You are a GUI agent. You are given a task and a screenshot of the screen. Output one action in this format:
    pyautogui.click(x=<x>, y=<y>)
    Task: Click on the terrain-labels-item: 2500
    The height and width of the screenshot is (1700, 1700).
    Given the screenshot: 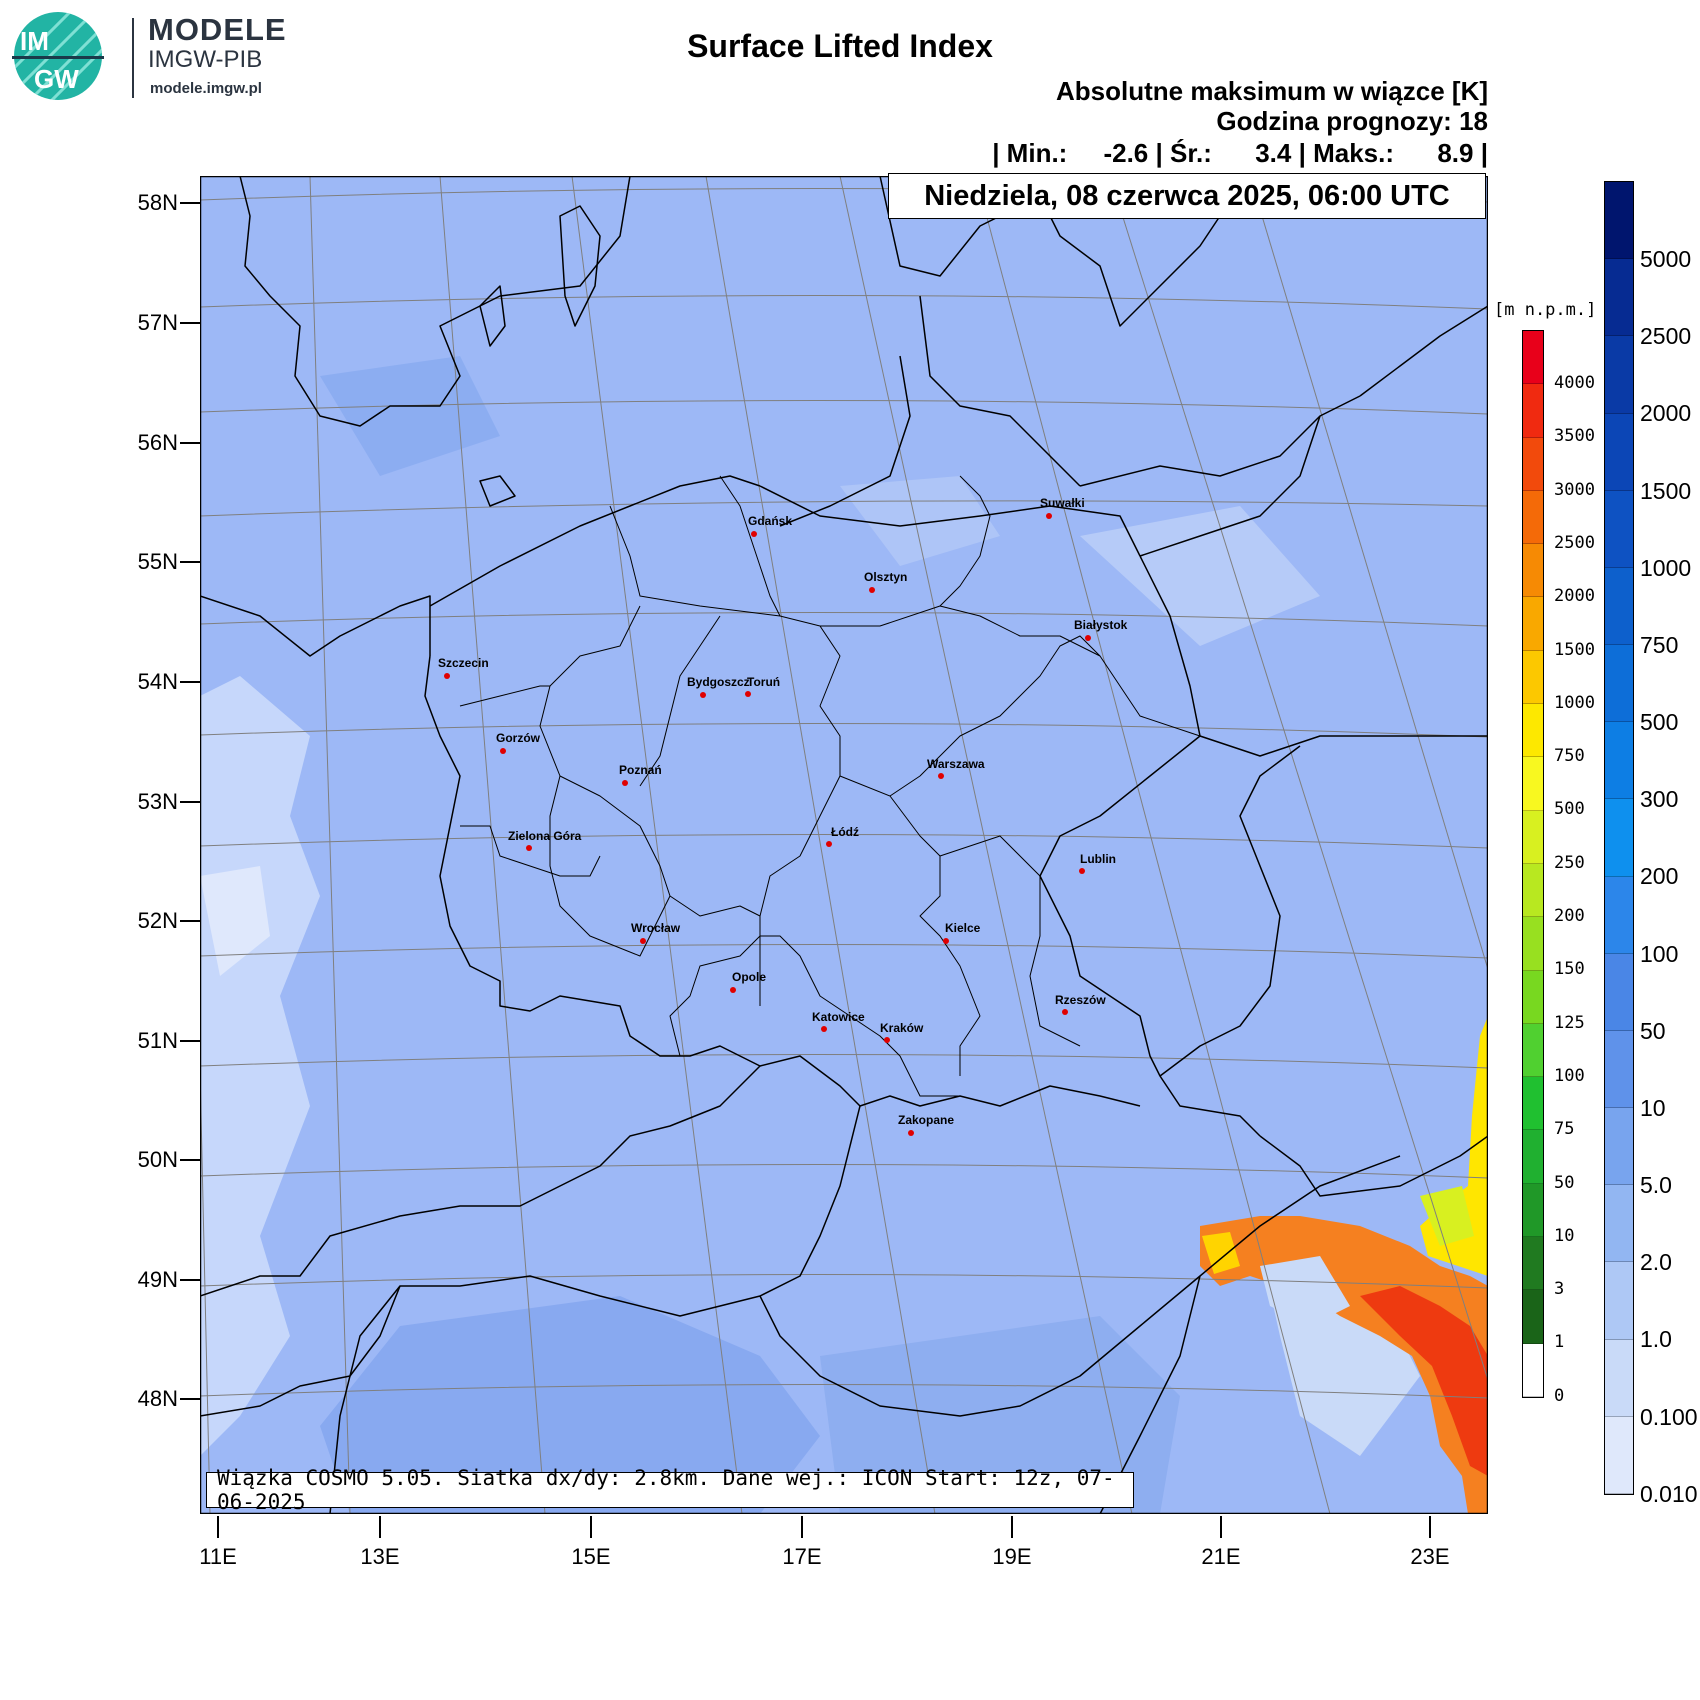 What is the action you would take?
    pyautogui.click(x=1574, y=542)
    